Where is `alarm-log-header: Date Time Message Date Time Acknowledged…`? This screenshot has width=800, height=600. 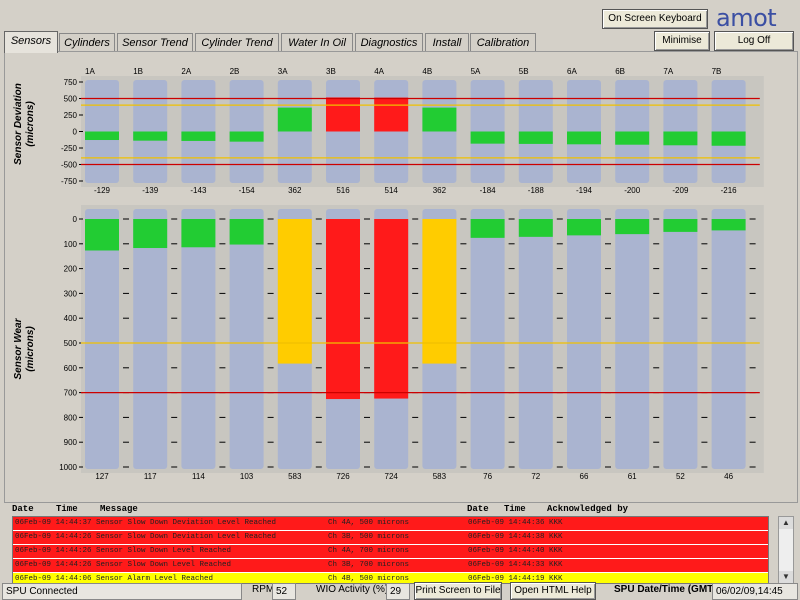 alarm-log-header: Date Time Message Date Time Acknowledged… is located at coordinates (397, 509).